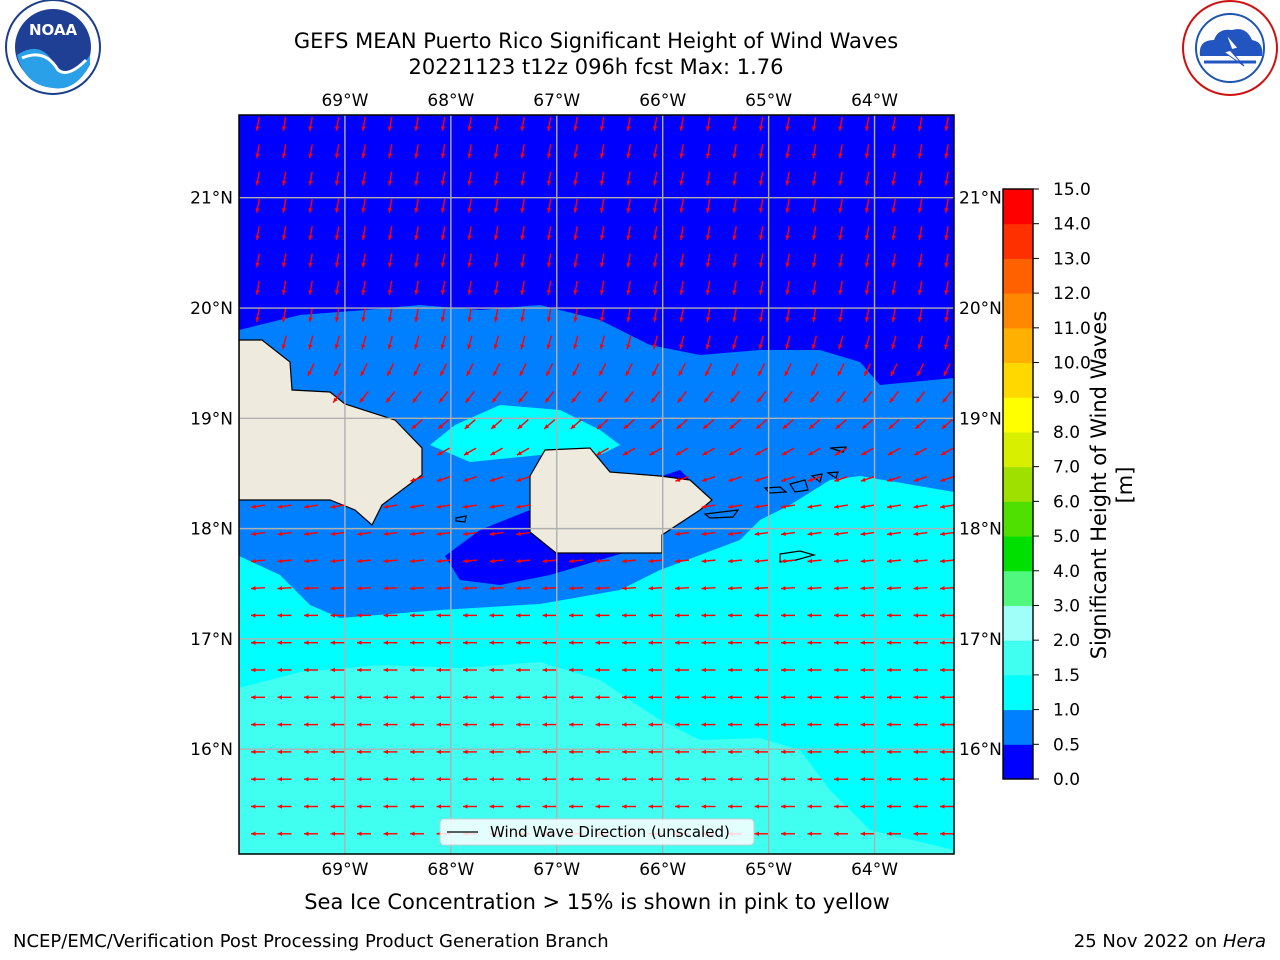 This screenshot has height=960, width=1280. Describe the element at coordinates (768, 870) in the screenshot. I see `lon-label-bottom: 65°W` at that location.